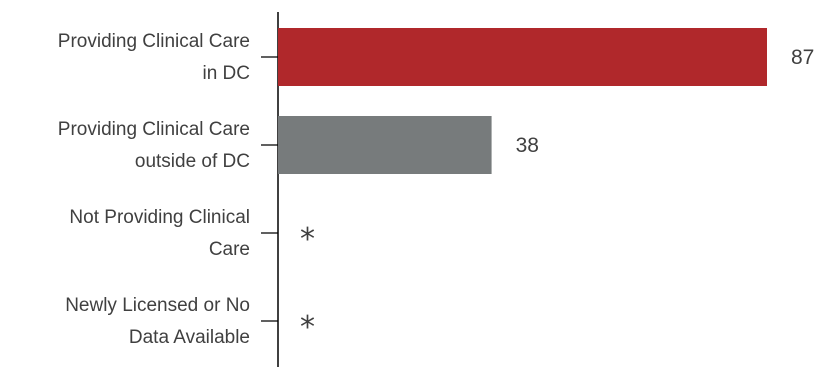  Describe the element at coordinates (226, 73) in the screenshot. I see `category-label: in DC` at that location.